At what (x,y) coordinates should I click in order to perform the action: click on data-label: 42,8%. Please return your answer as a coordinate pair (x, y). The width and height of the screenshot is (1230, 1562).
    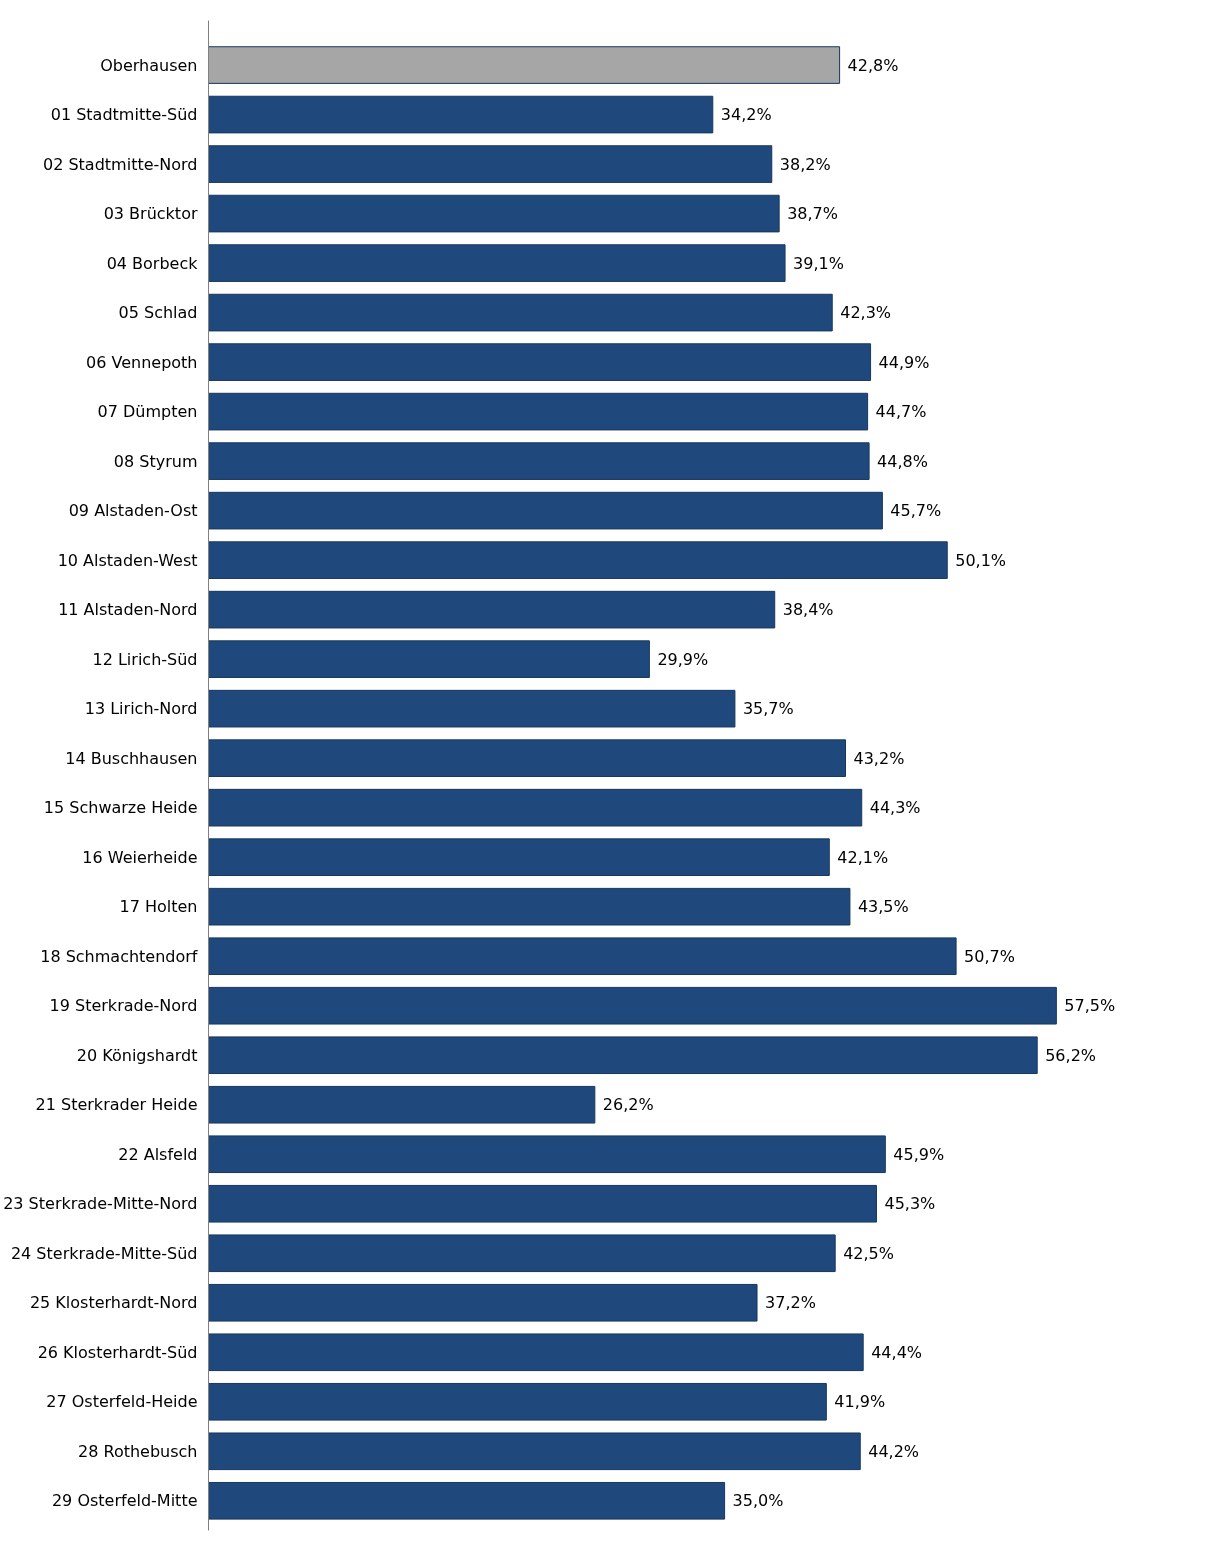
    Looking at the image, I should click on (873, 65).